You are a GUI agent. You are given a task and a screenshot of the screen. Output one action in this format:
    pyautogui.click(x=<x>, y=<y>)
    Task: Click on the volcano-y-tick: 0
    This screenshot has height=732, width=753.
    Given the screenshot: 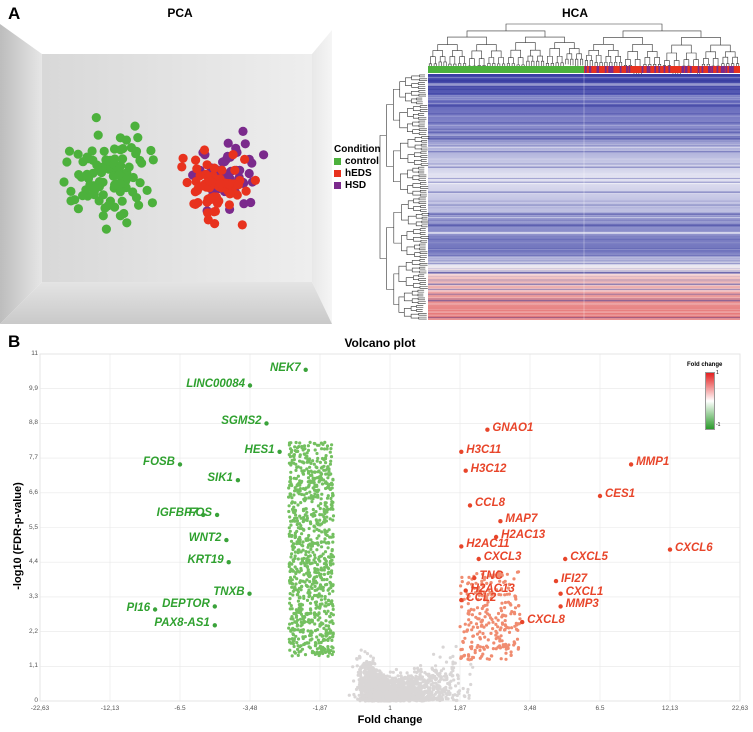 What is the action you would take?
    pyautogui.click(x=36, y=700)
    